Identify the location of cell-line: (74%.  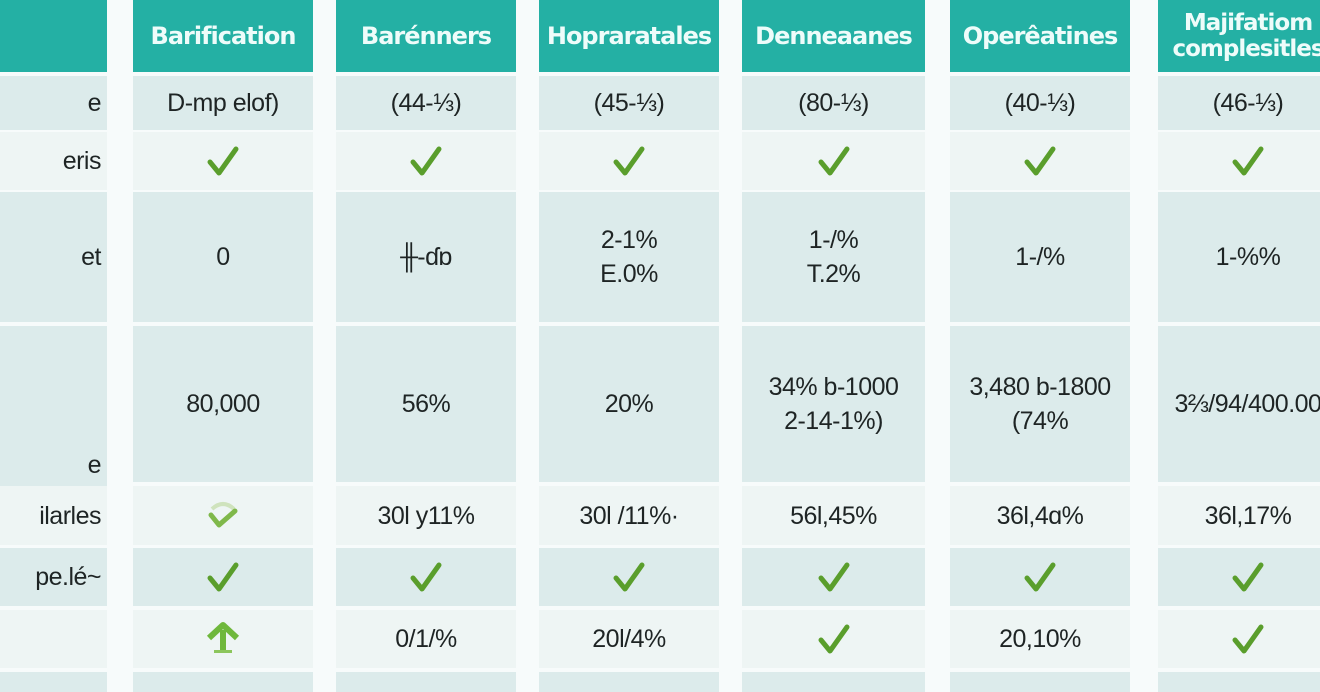
(1040, 421).